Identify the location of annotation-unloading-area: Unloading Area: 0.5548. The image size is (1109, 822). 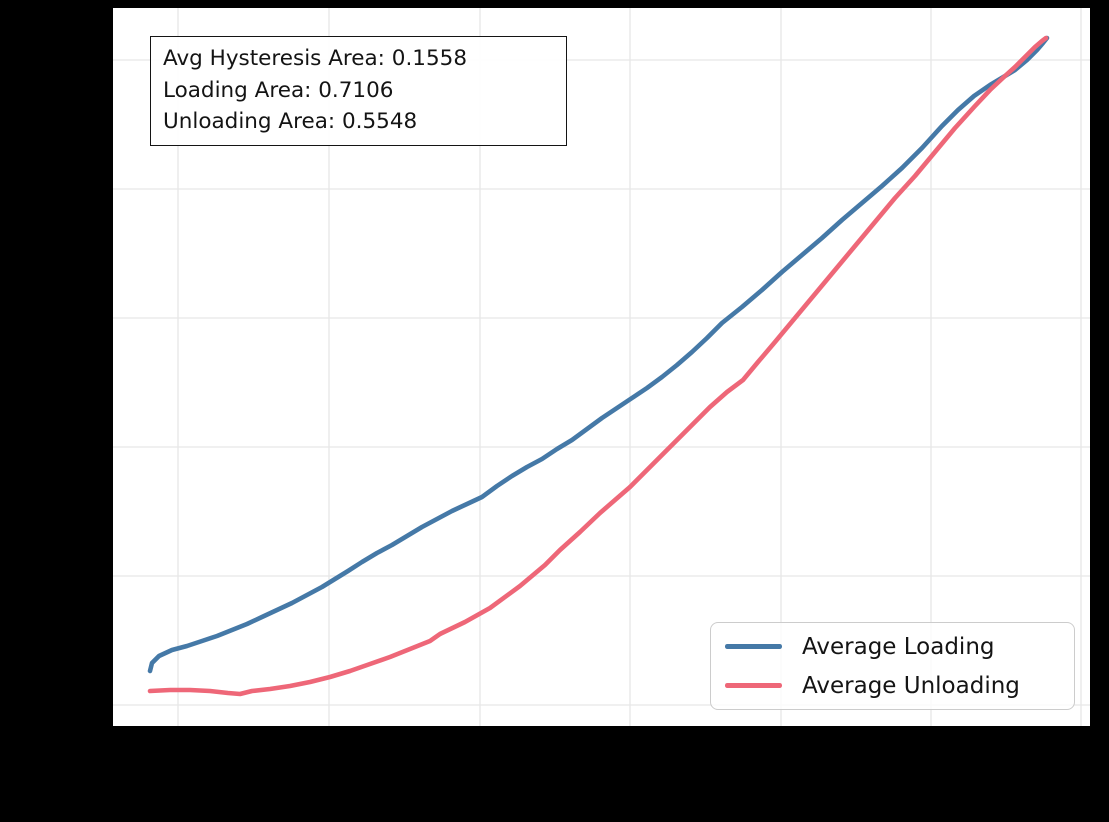
(290, 121).